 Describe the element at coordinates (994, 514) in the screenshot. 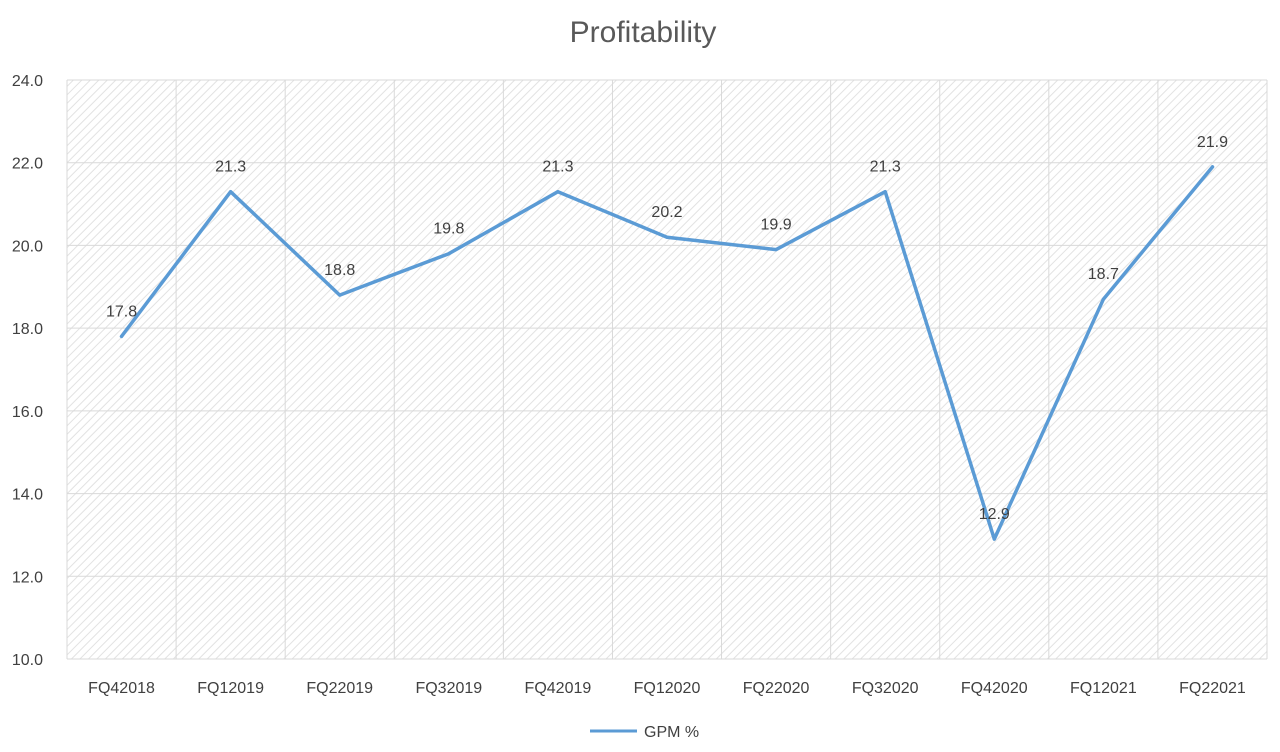

I see `data-label: 12.9` at that location.